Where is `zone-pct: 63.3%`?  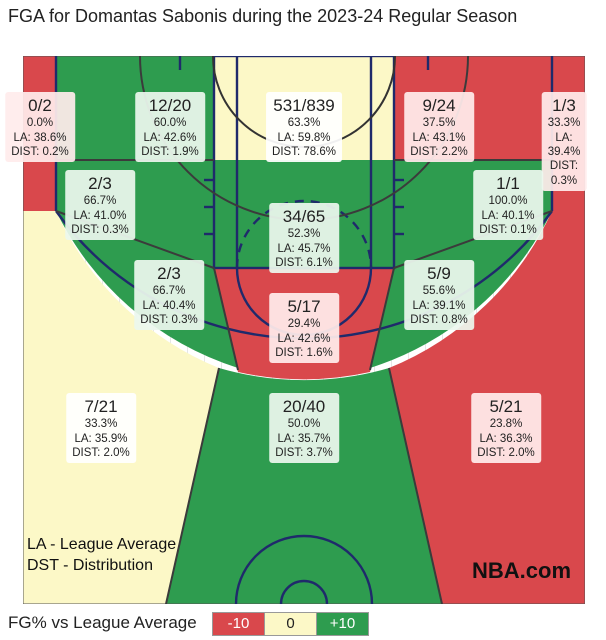 zone-pct: 63.3% is located at coordinates (304, 123).